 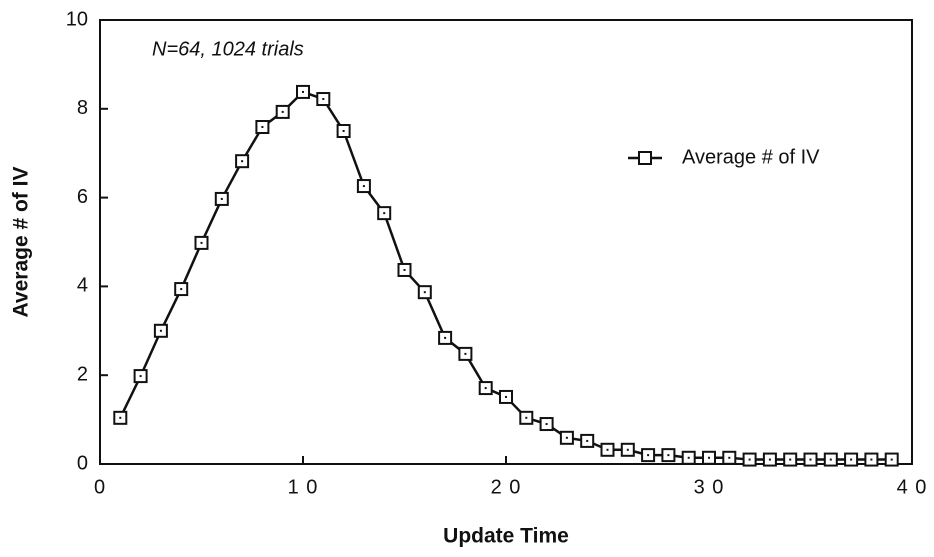 I want to click on y-tick-label: 0, so click(x=82, y=463).